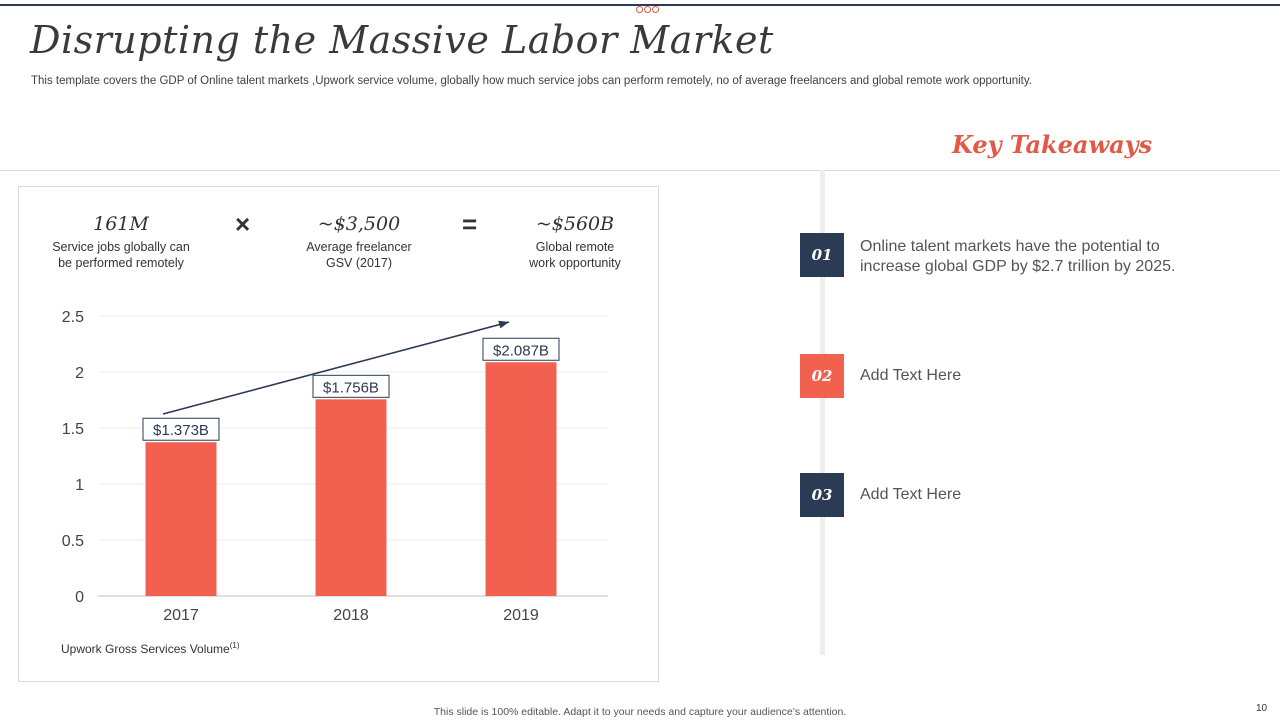  Describe the element at coordinates (121, 247) in the screenshot. I see `metric-label-line: Service jobs globally can` at that location.